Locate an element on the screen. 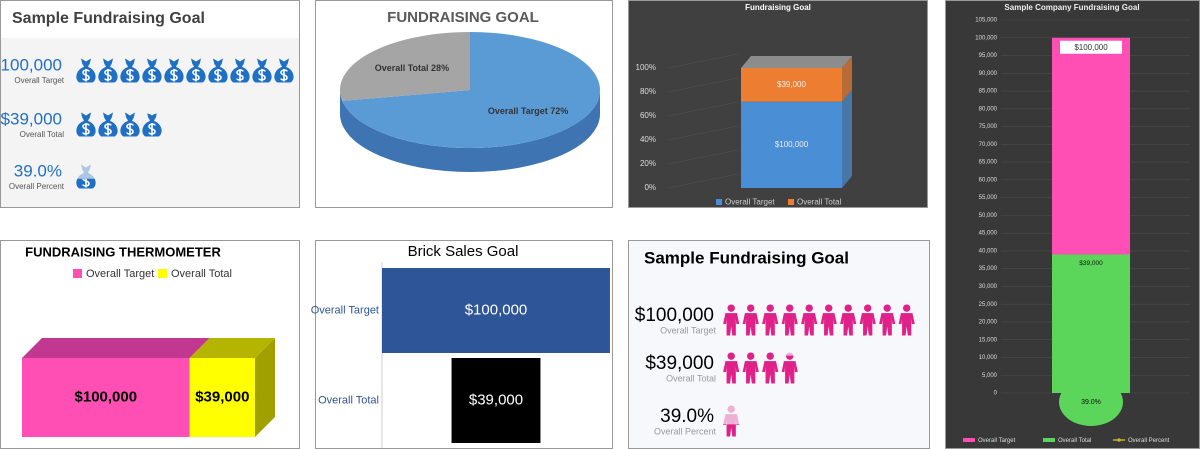 The height and width of the screenshot is (449, 1200). y-tick-label: 20,000 is located at coordinates (988, 323).